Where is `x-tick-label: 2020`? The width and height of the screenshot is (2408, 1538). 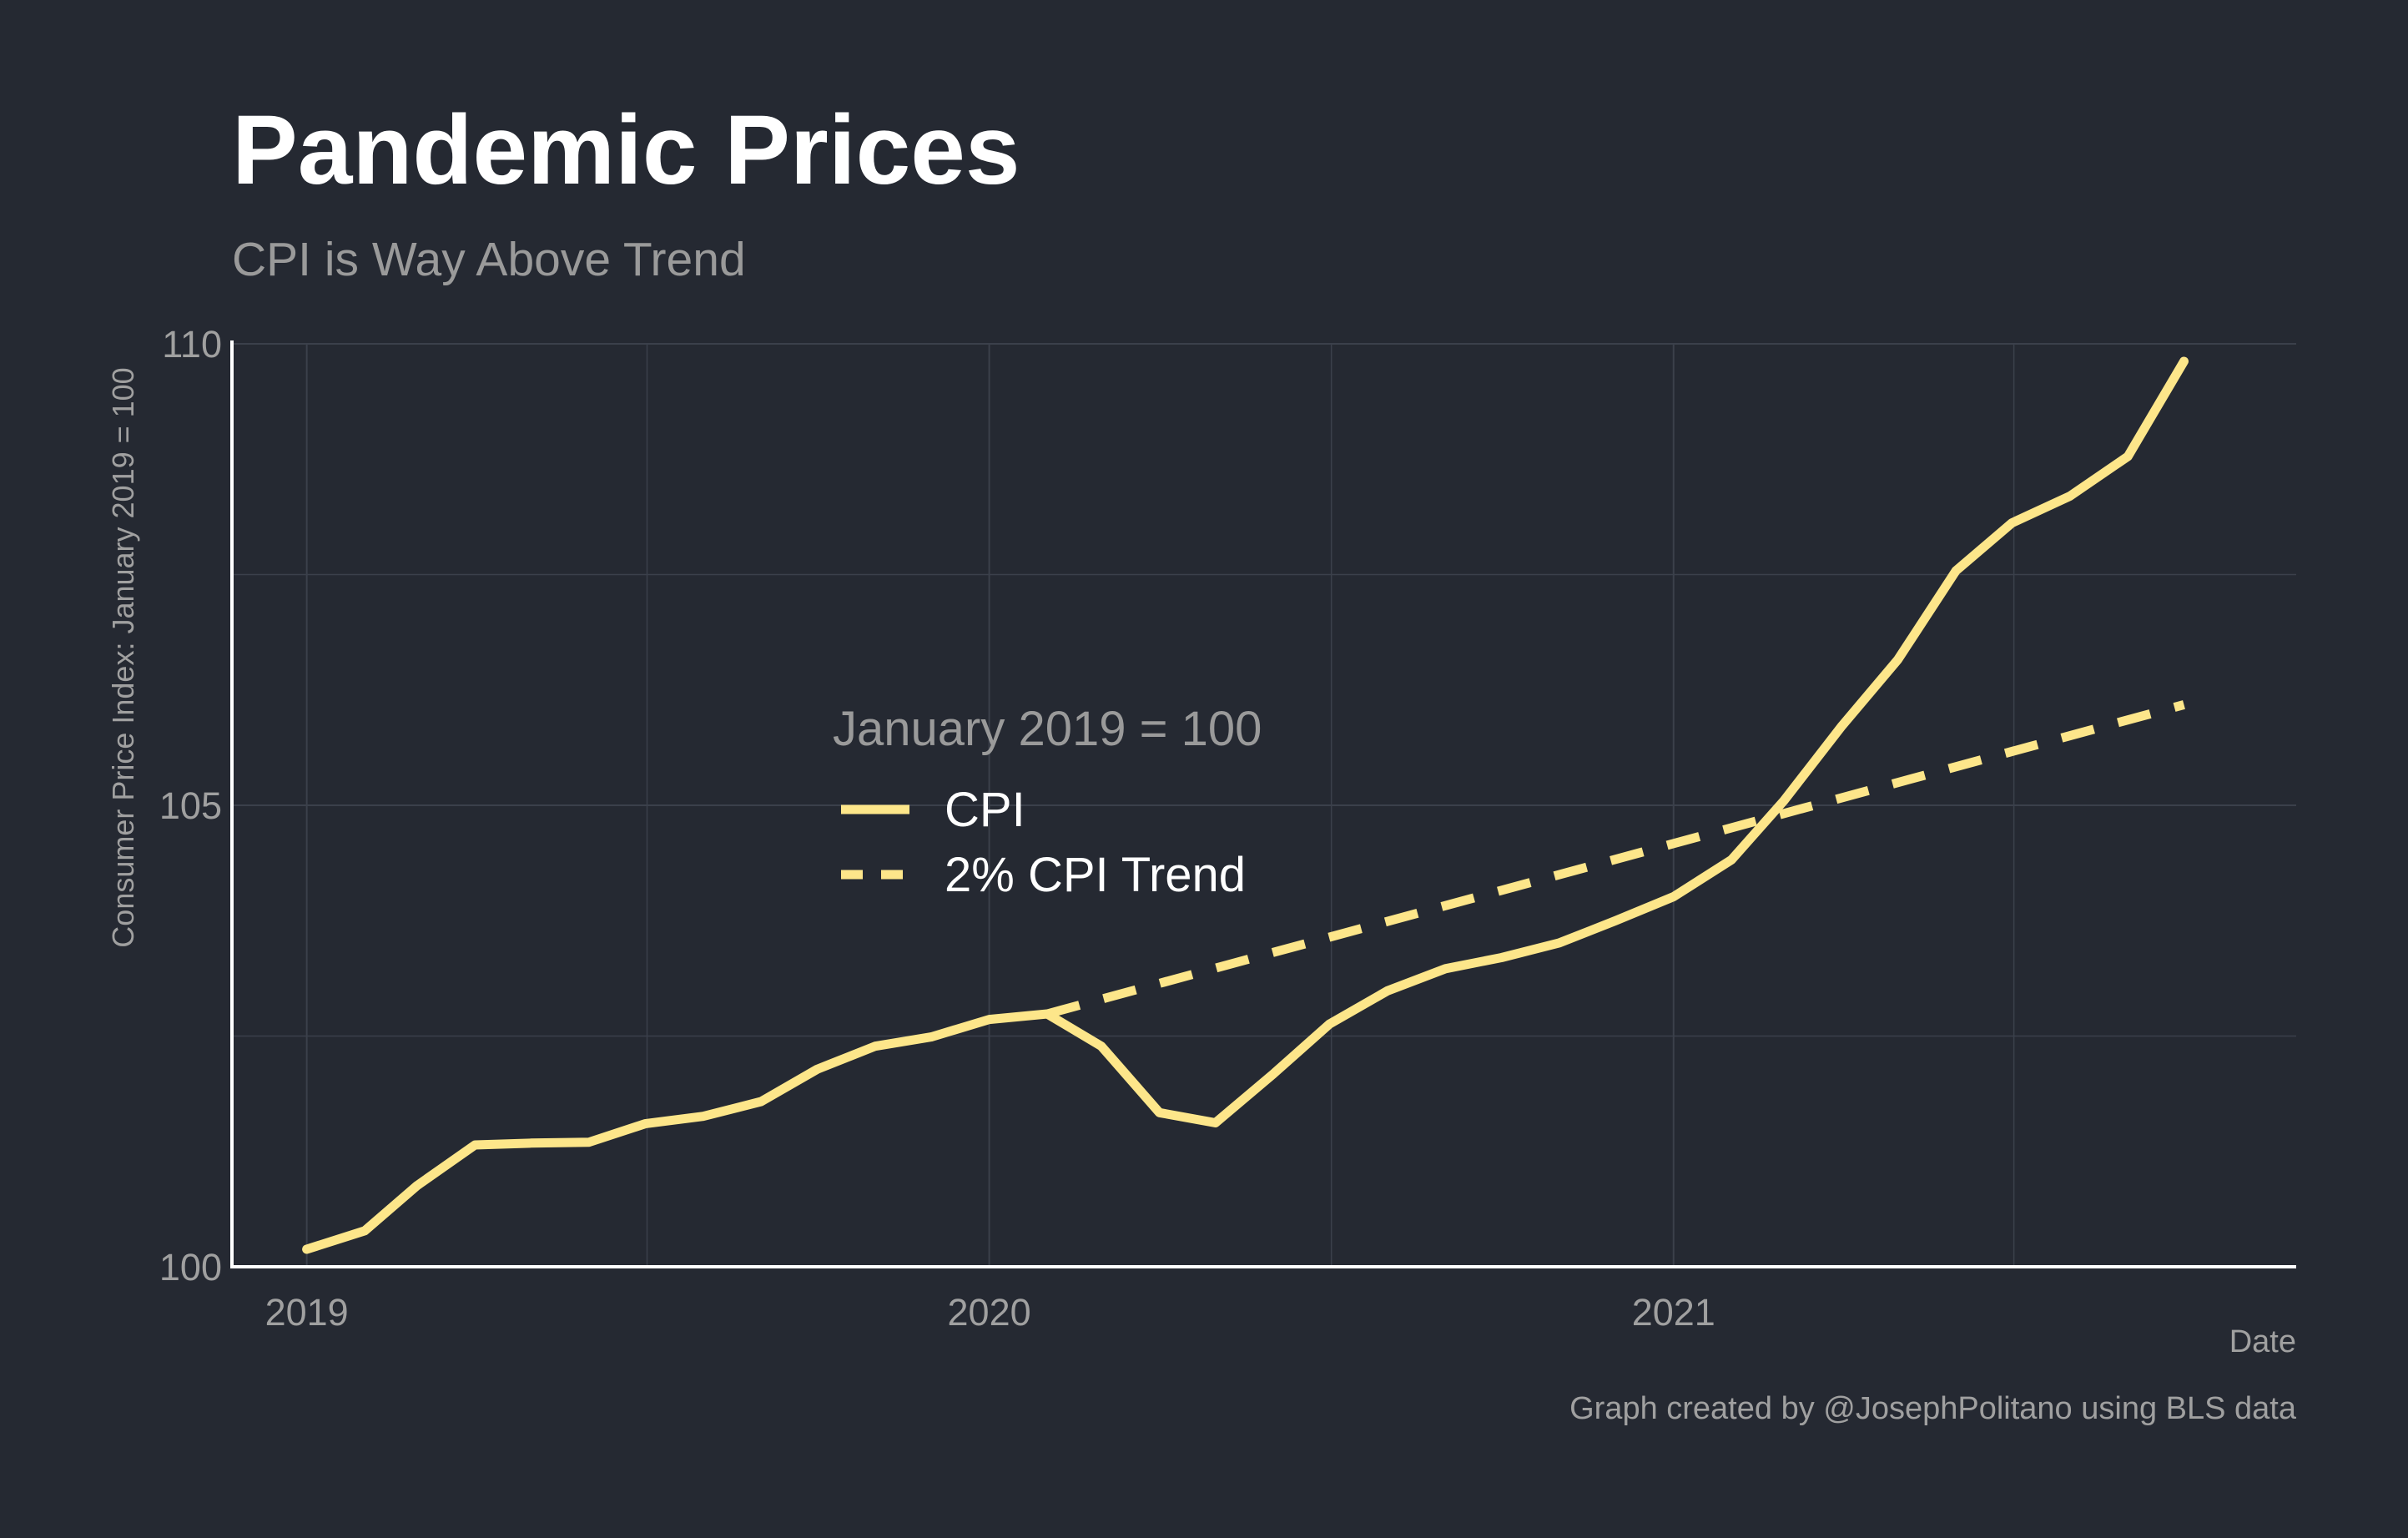
x-tick-label: 2020 is located at coordinates (989, 1312).